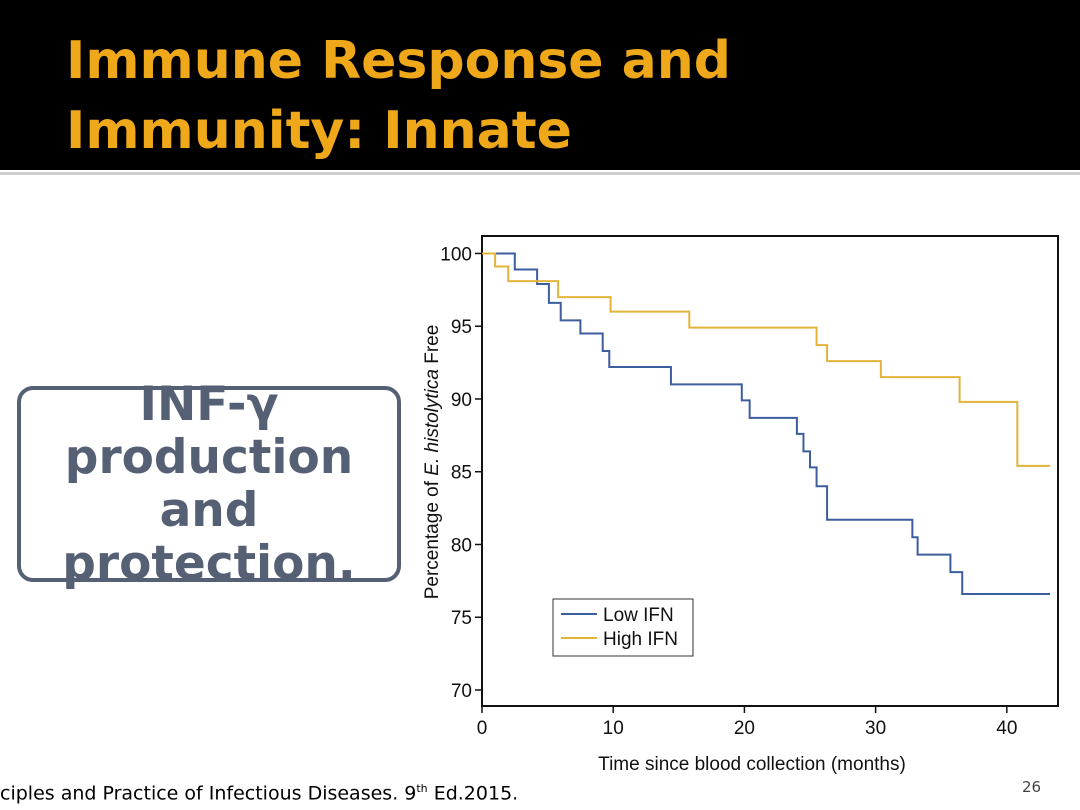 This screenshot has width=1080, height=810. Describe the element at coordinates (482, 728) in the screenshot. I see `x-tick-label: 0` at that location.